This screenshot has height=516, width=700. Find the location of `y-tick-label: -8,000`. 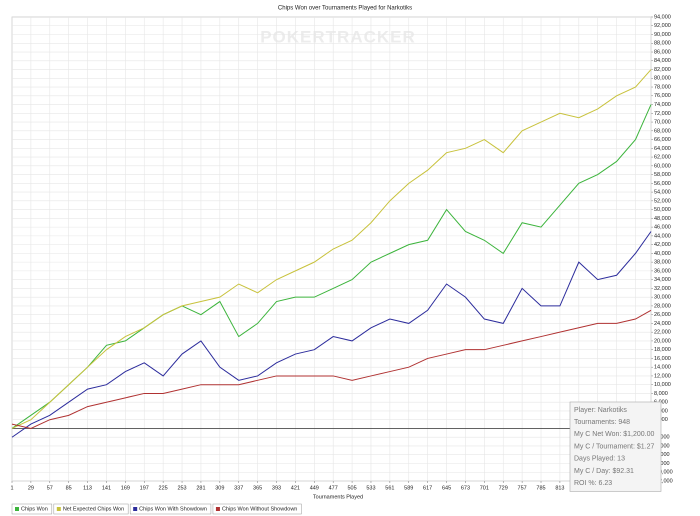

y-tick-label: -8,000 is located at coordinates (662, 464).